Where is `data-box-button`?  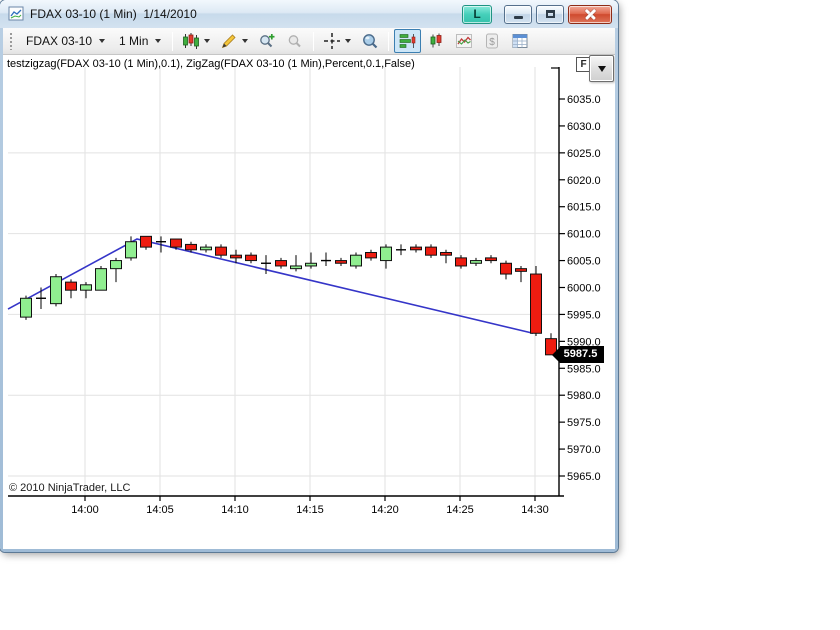 data-box-button is located at coordinates (370, 41).